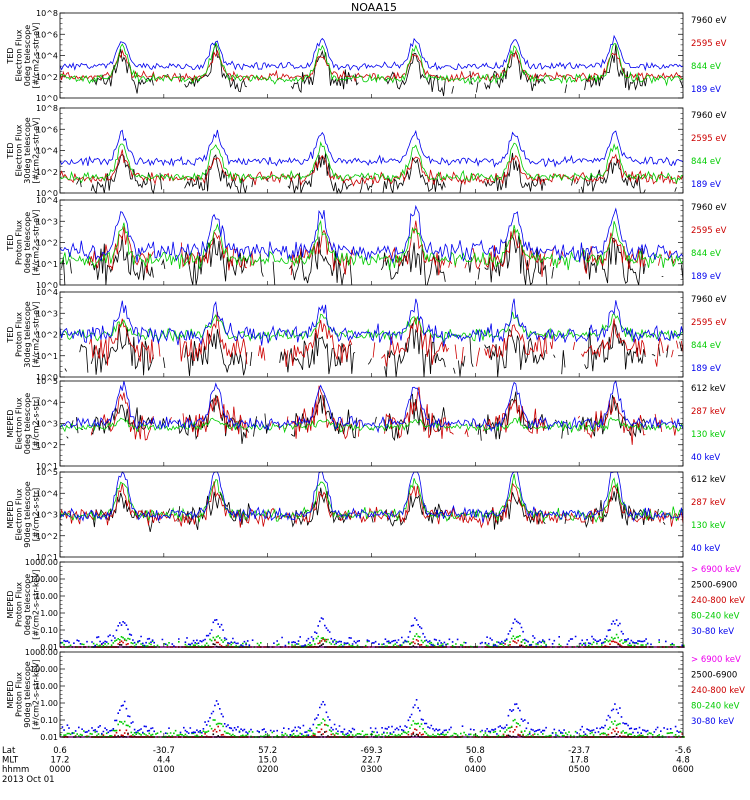 The image size is (750, 800). What do you see at coordinates (683, 770) in the screenshot?
I see `x-tick-label: 0600` at bounding box center [683, 770].